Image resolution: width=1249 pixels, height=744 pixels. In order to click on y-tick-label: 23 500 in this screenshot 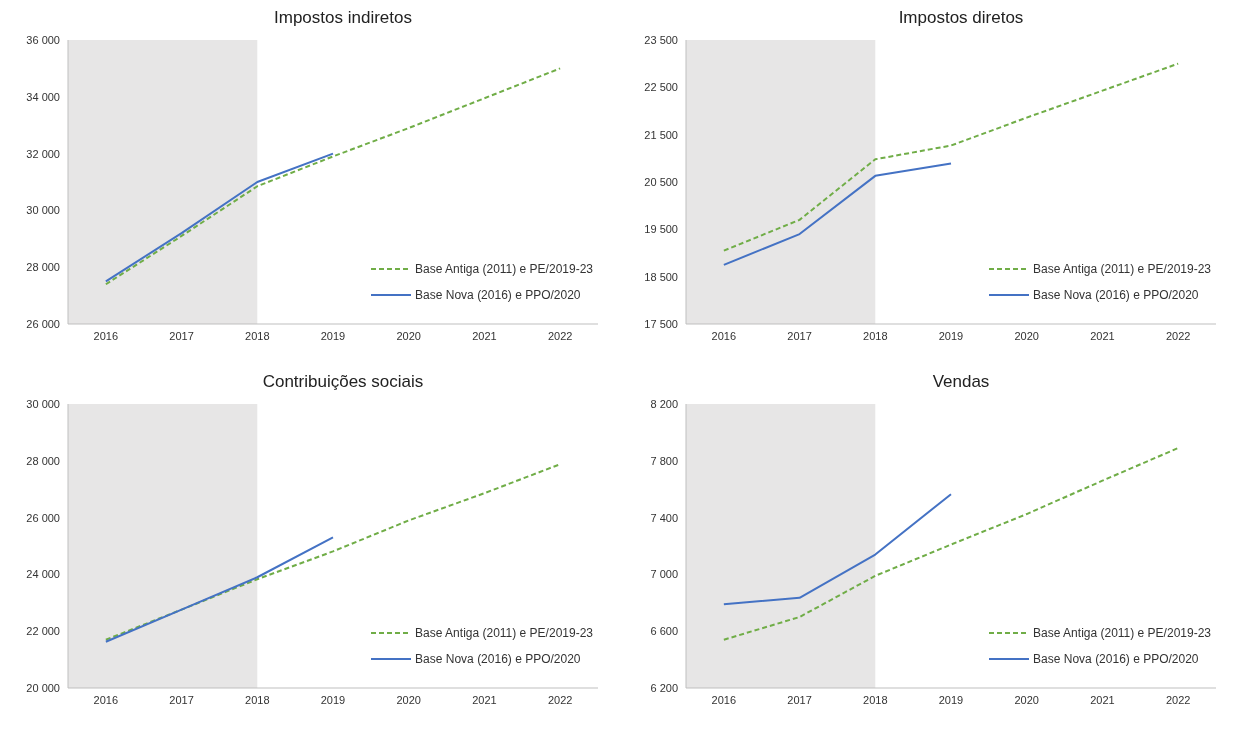, I will do `click(661, 39)`.